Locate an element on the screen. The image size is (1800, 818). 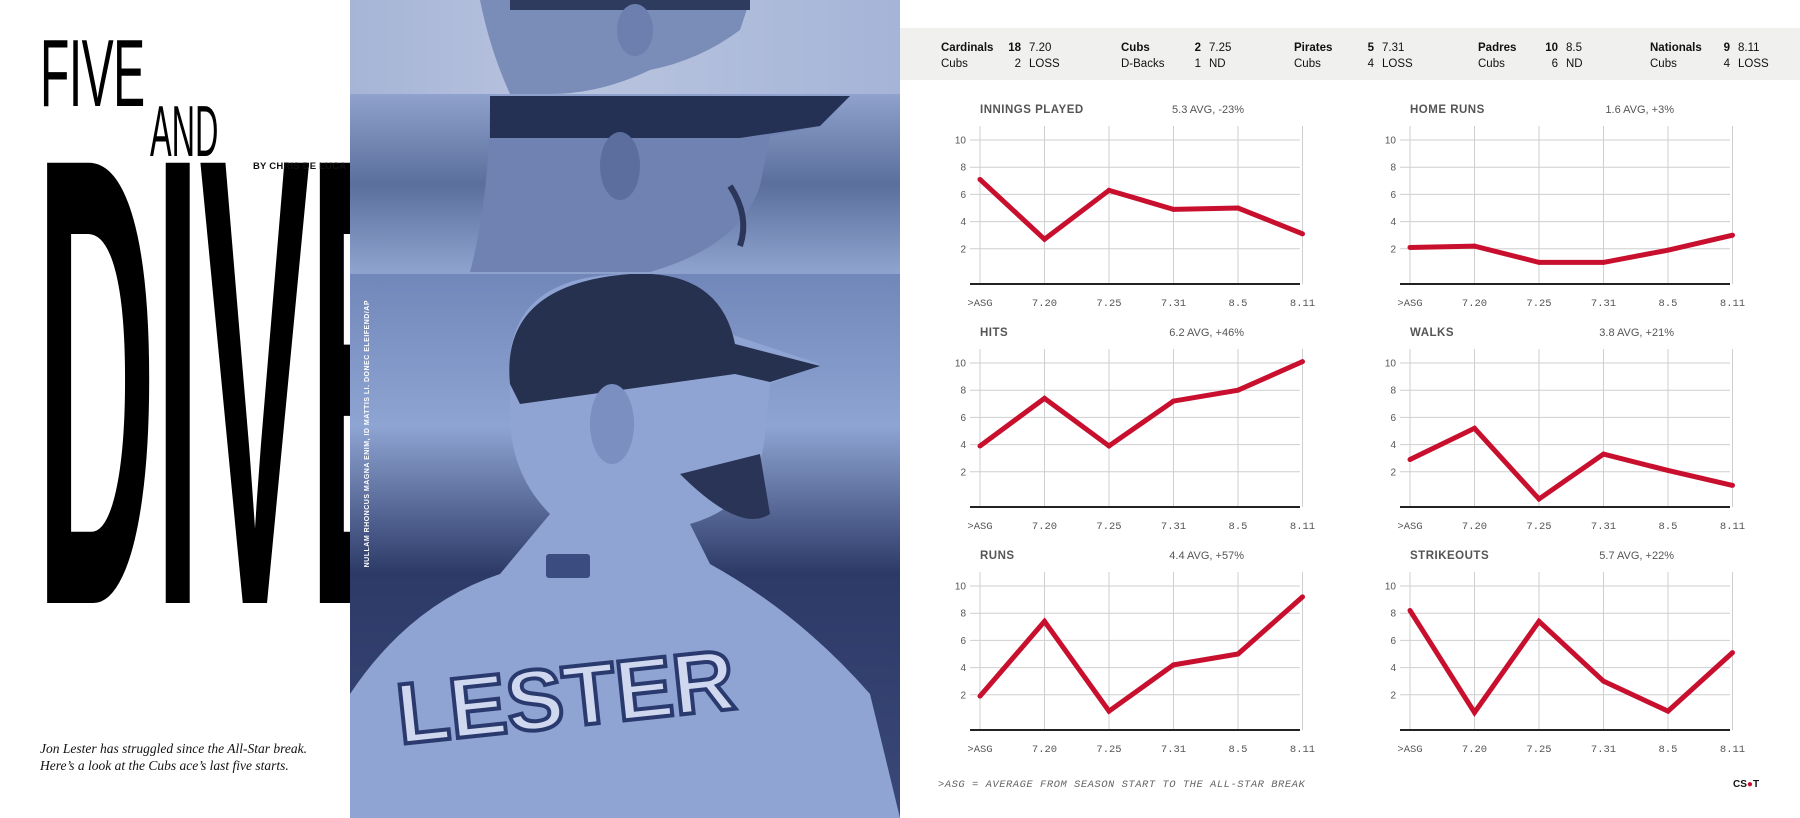
publication-logo: CS●T is located at coordinates (1746, 784).